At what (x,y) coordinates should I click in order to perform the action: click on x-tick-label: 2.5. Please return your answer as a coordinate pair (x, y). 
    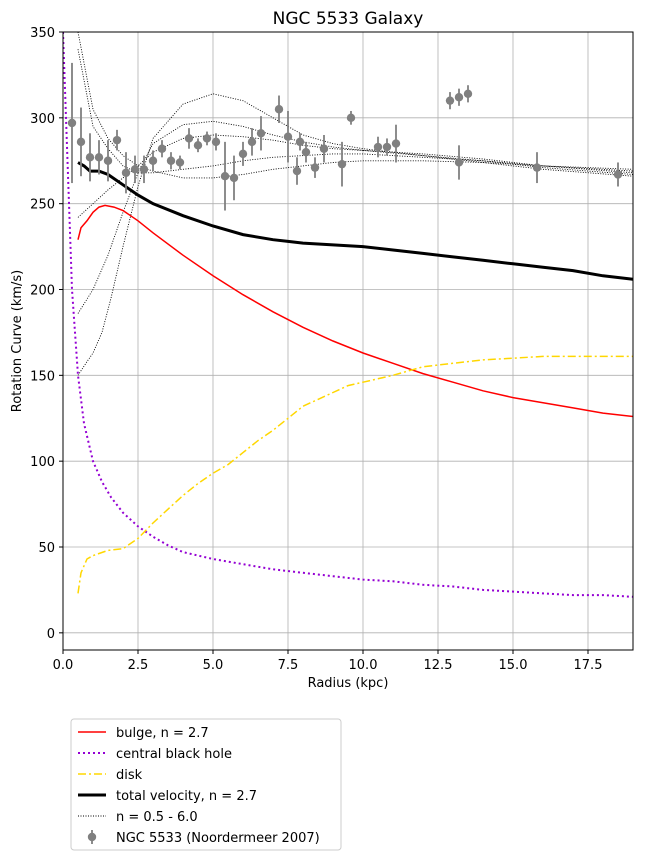
    Looking at the image, I should click on (138, 665).